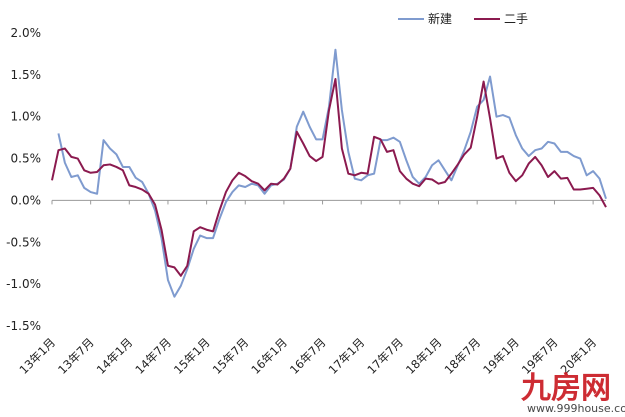 The height and width of the screenshot is (417, 625). I want to click on y-tick-label: 0.5%, so click(26, 159).